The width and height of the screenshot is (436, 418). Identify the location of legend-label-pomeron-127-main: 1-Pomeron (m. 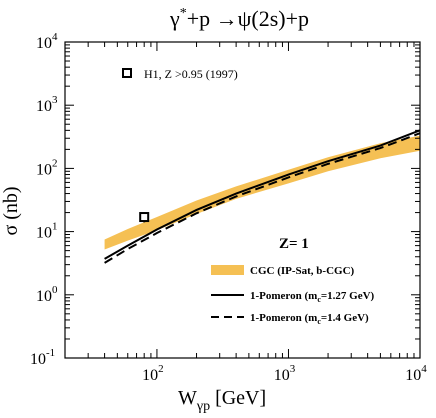
(283, 296).